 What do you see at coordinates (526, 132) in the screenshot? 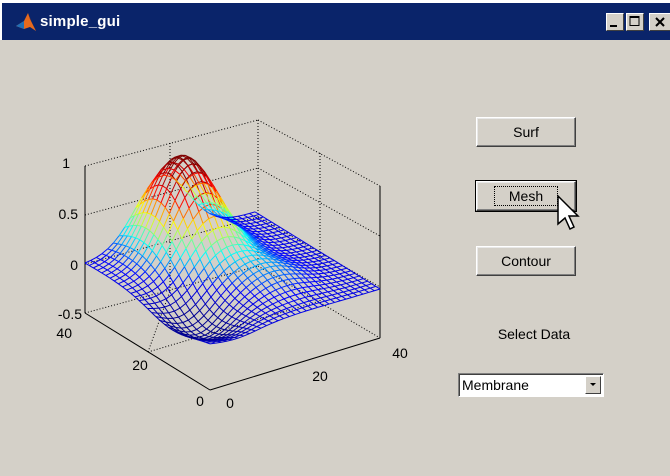
I see `surf-button: Surf` at bounding box center [526, 132].